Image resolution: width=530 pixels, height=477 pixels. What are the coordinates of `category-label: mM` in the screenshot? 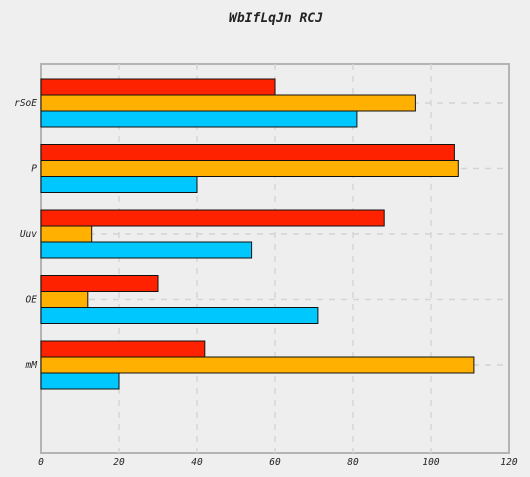 It's located at (31, 365).